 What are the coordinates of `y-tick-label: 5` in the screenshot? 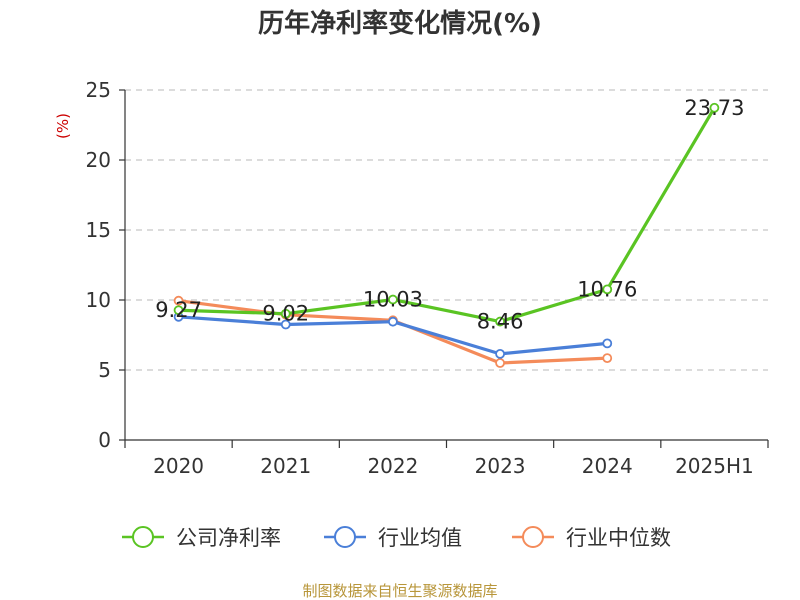 It's located at (104, 370).